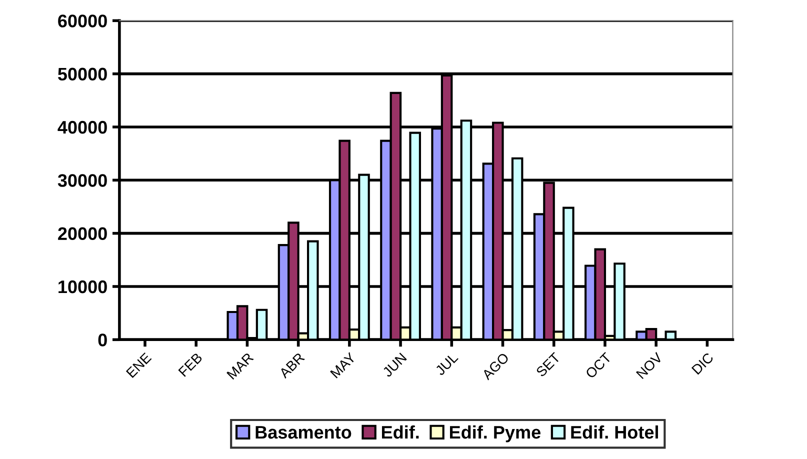 Image resolution: width=807 pixels, height=459 pixels. I want to click on y-tick-label: 50000, so click(82, 74).